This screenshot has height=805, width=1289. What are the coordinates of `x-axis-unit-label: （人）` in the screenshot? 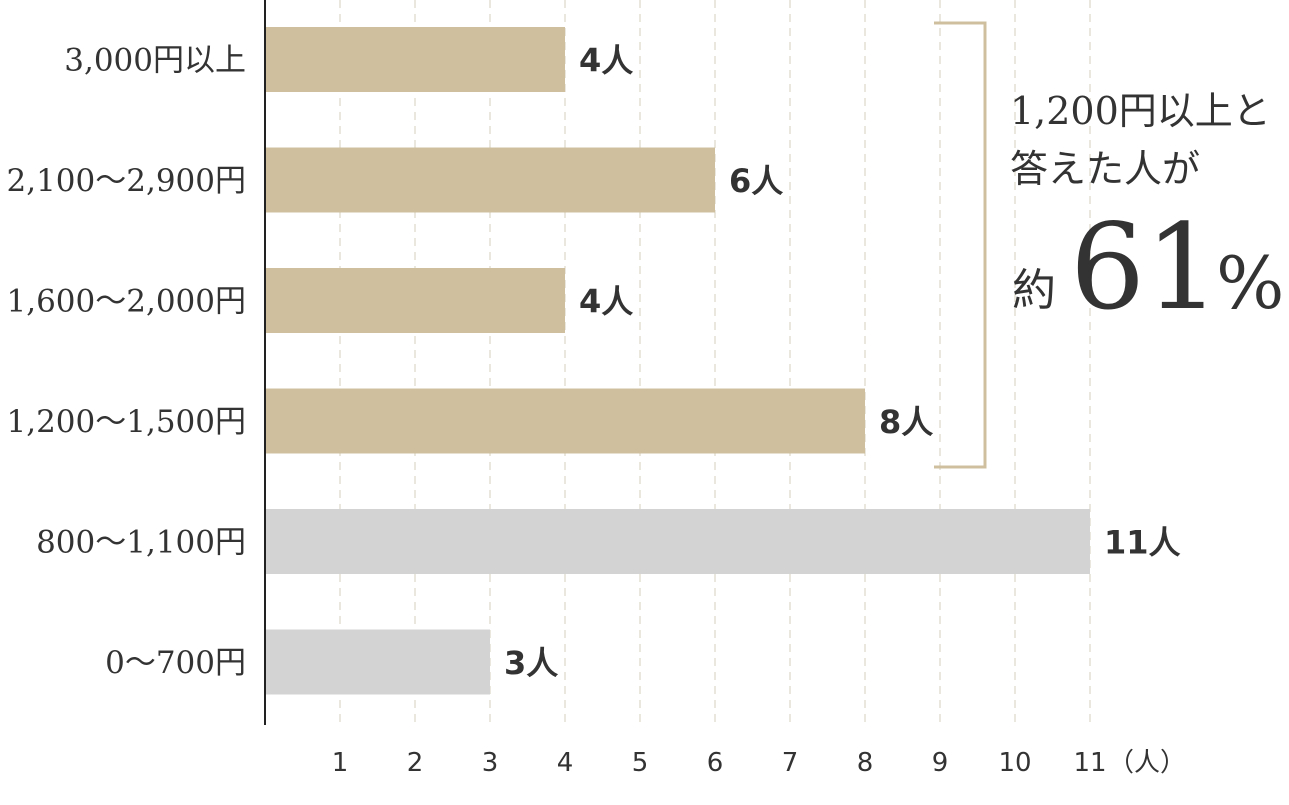 It's located at (1147, 763).